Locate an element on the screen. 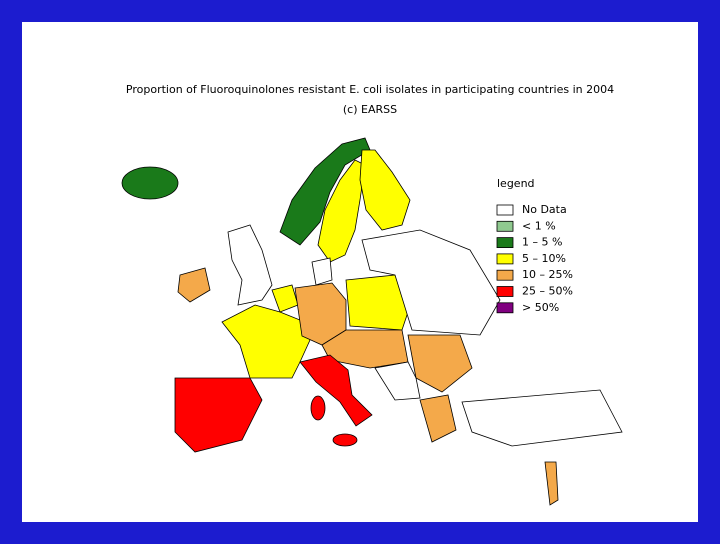 This screenshot has height=544, width=720. iceland is located at coordinates (150, 183).